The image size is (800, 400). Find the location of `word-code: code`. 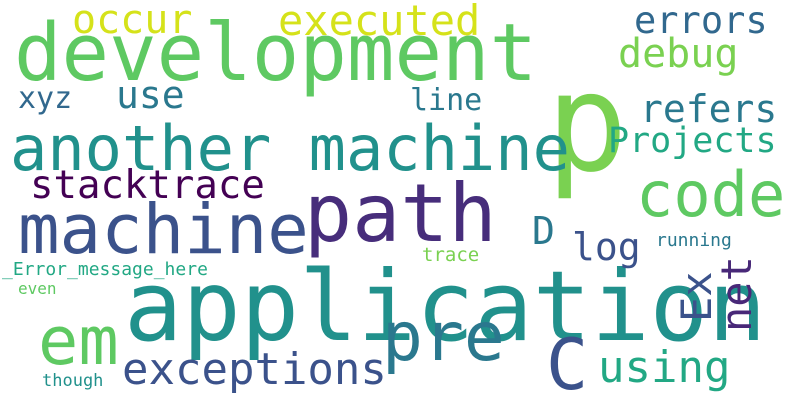

word-code: code is located at coordinates (711, 194).